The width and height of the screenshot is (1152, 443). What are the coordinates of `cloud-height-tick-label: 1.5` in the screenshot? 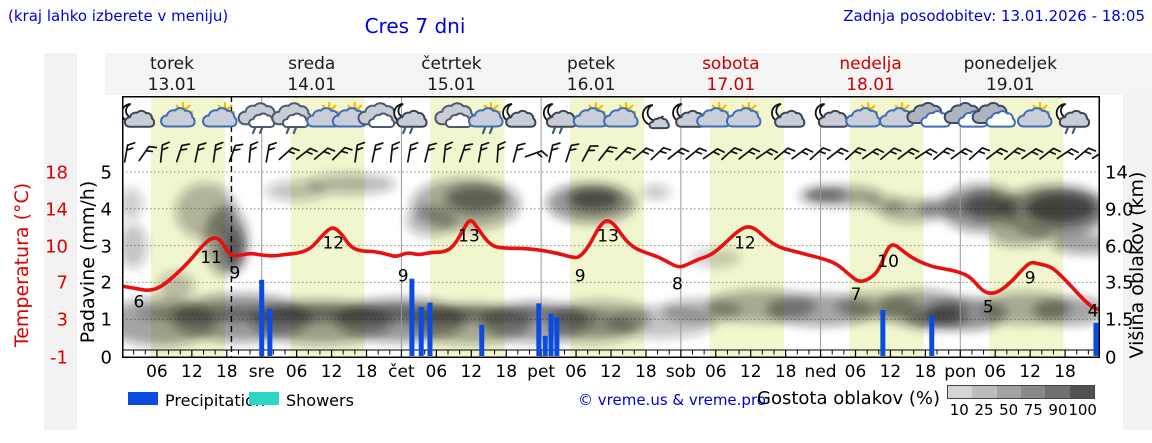 It's located at (1119, 320).